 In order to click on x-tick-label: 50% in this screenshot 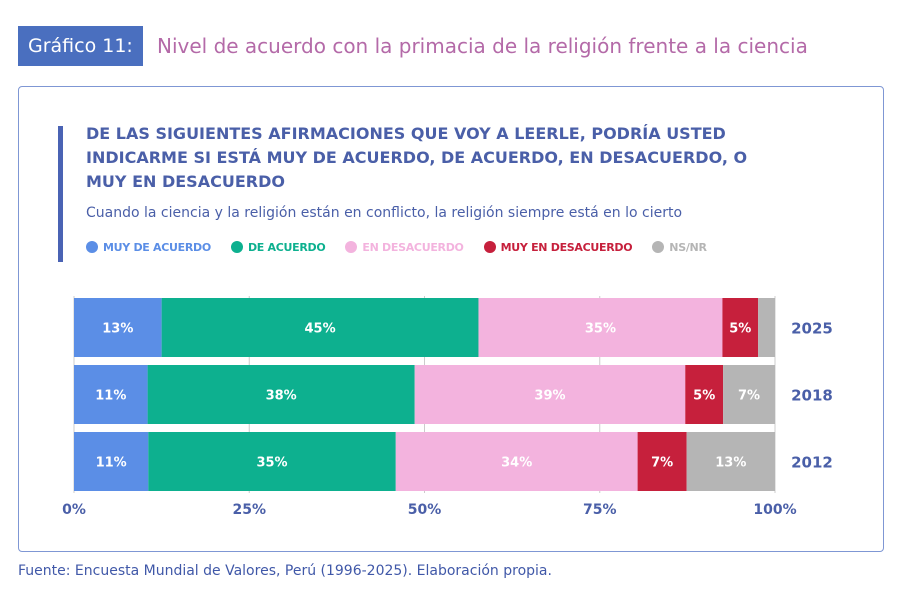, I will do `click(425, 510)`.